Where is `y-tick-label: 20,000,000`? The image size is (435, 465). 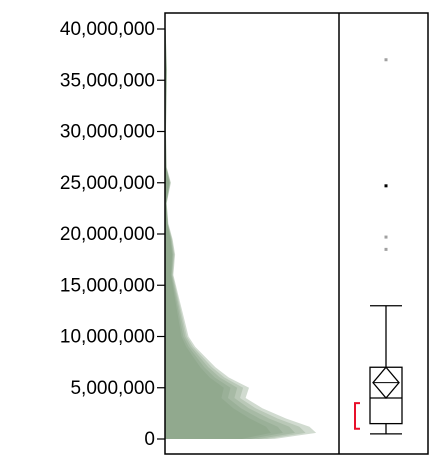 y-tick-label: 20,000,000 is located at coordinates (107, 234).